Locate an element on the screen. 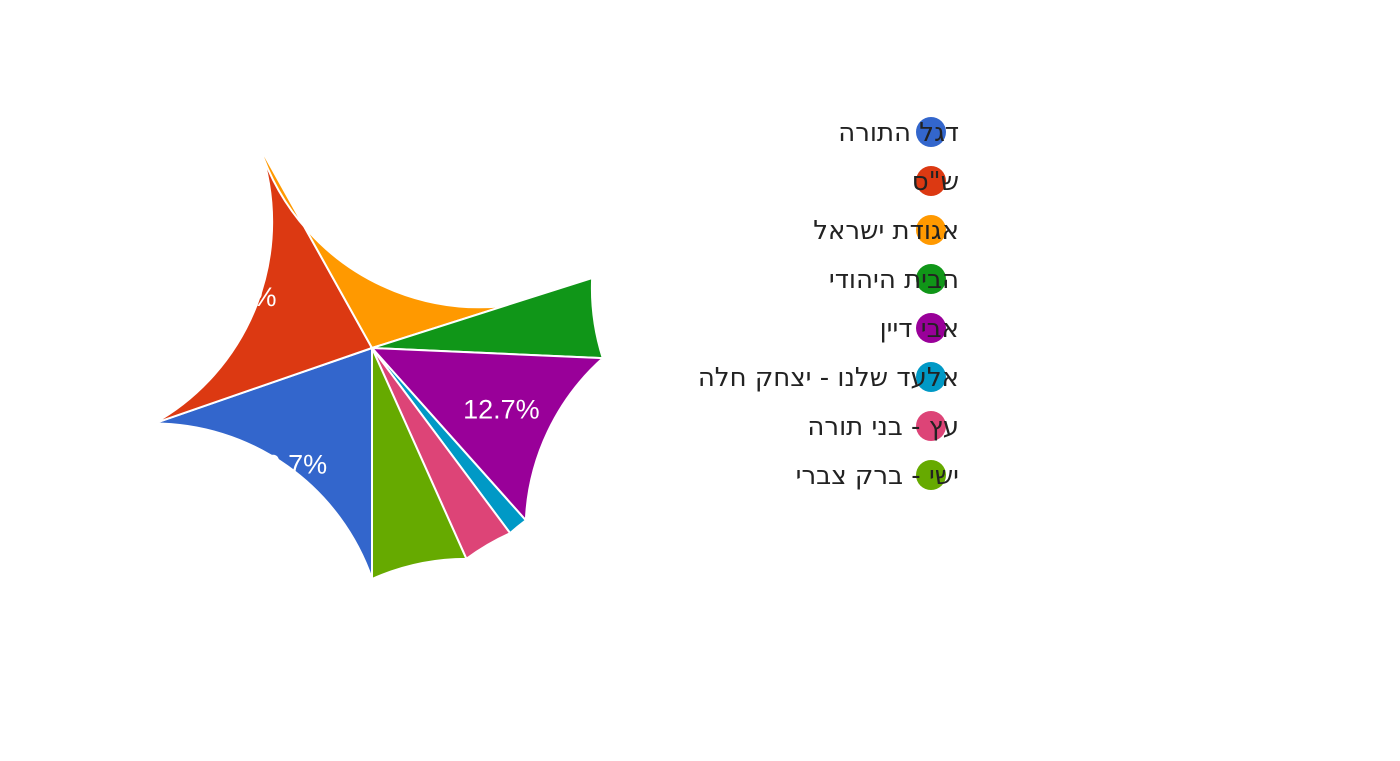 The image size is (1400, 761). legend-label: דגל התורה is located at coordinates (898, 133).